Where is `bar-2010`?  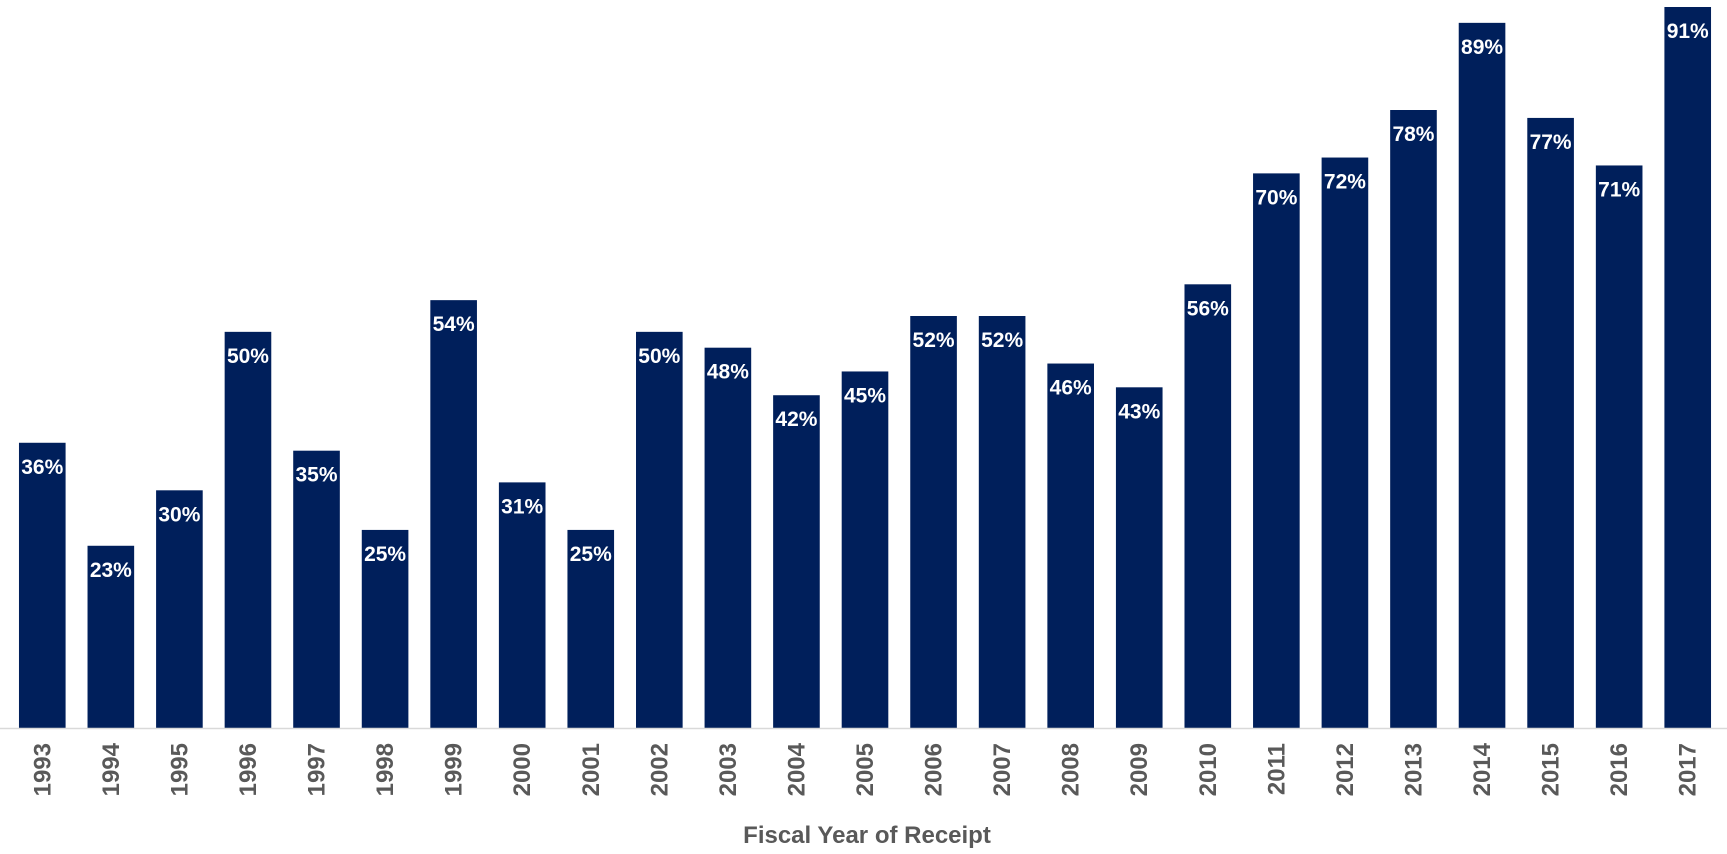
bar-2010 is located at coordinates (1208, 506).